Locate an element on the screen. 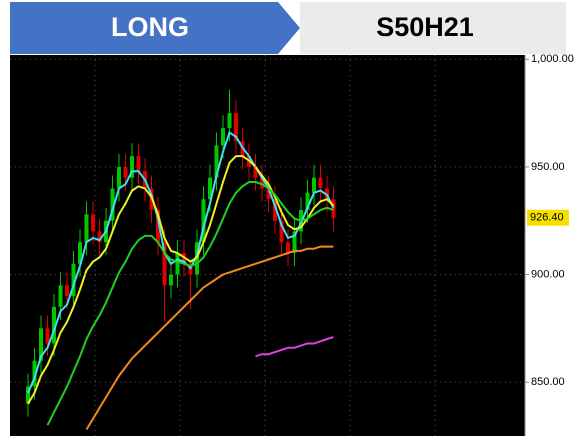  y-tick-label: 850.00 is located at coordinates (548, 382).